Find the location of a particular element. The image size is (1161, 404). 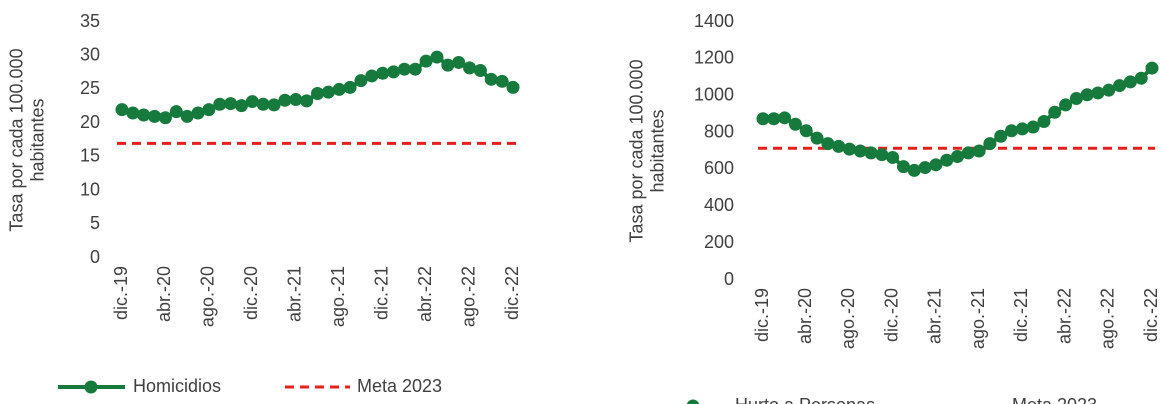

y-tick-label: 25 is located at coordinates (90, 88).